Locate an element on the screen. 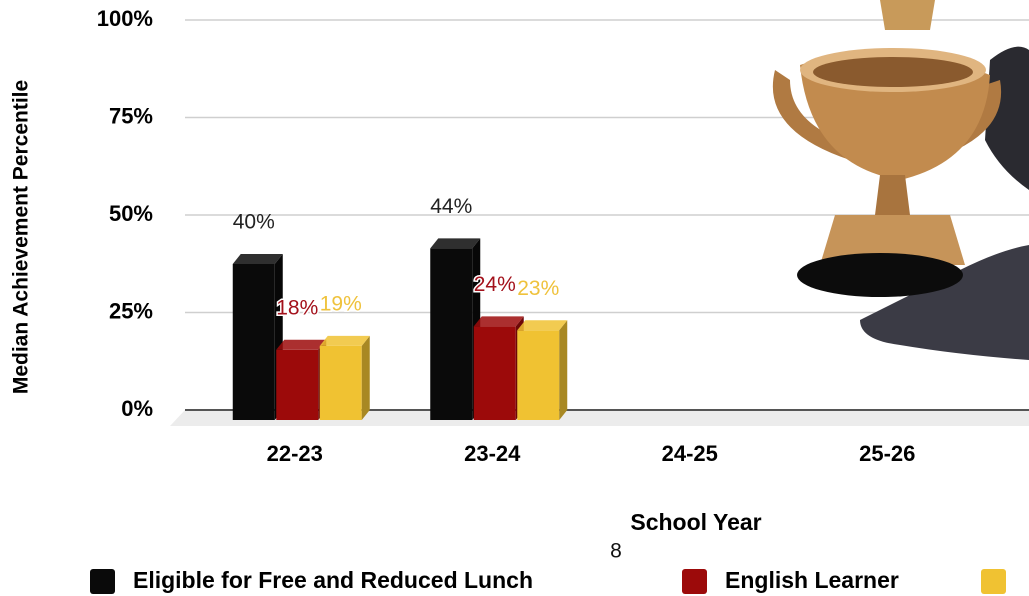 The height and width of the screenshot is (596, 1029). legend-label: English Learner is located at coordinates (812, 580).